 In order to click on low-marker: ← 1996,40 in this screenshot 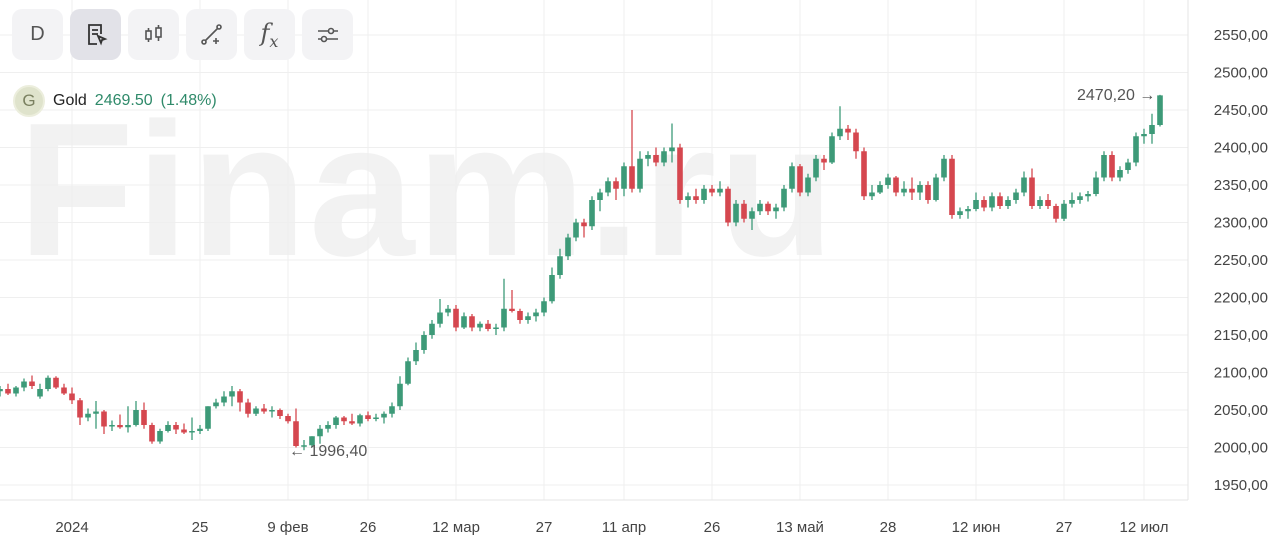, I will do `click(328, 452)`.